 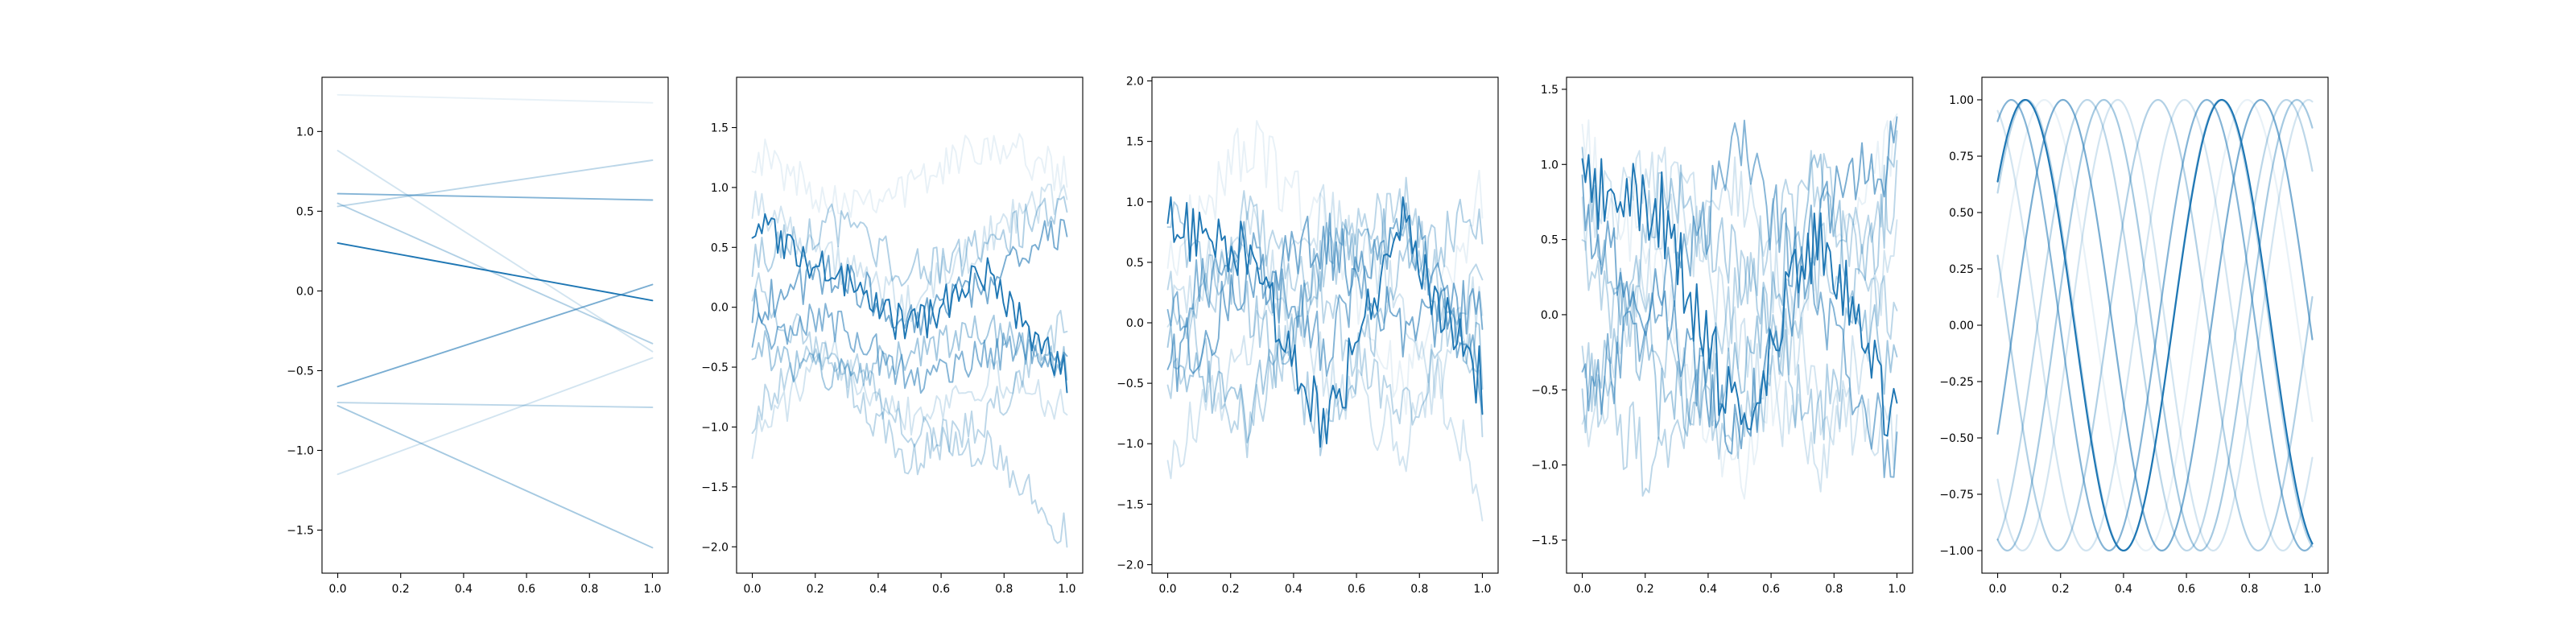 What do you see at coordinates (1997, 589) in the screenshot?
I see `chart-5-x-tick-label-0: 0.0` at bounding box center [1997, 589].